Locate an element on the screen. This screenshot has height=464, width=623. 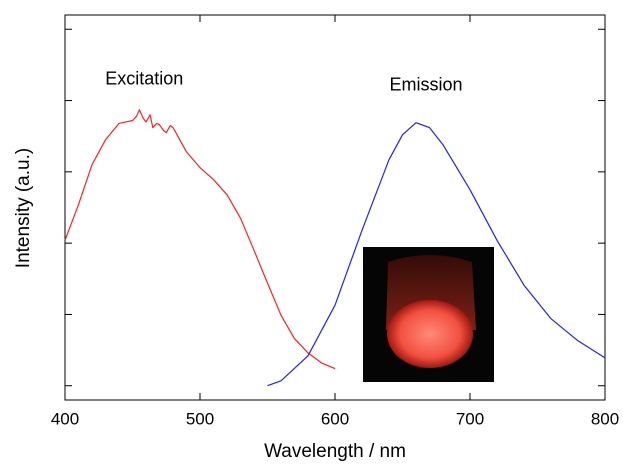
x-tick-label: 400 is located at coordinates (65, 418).